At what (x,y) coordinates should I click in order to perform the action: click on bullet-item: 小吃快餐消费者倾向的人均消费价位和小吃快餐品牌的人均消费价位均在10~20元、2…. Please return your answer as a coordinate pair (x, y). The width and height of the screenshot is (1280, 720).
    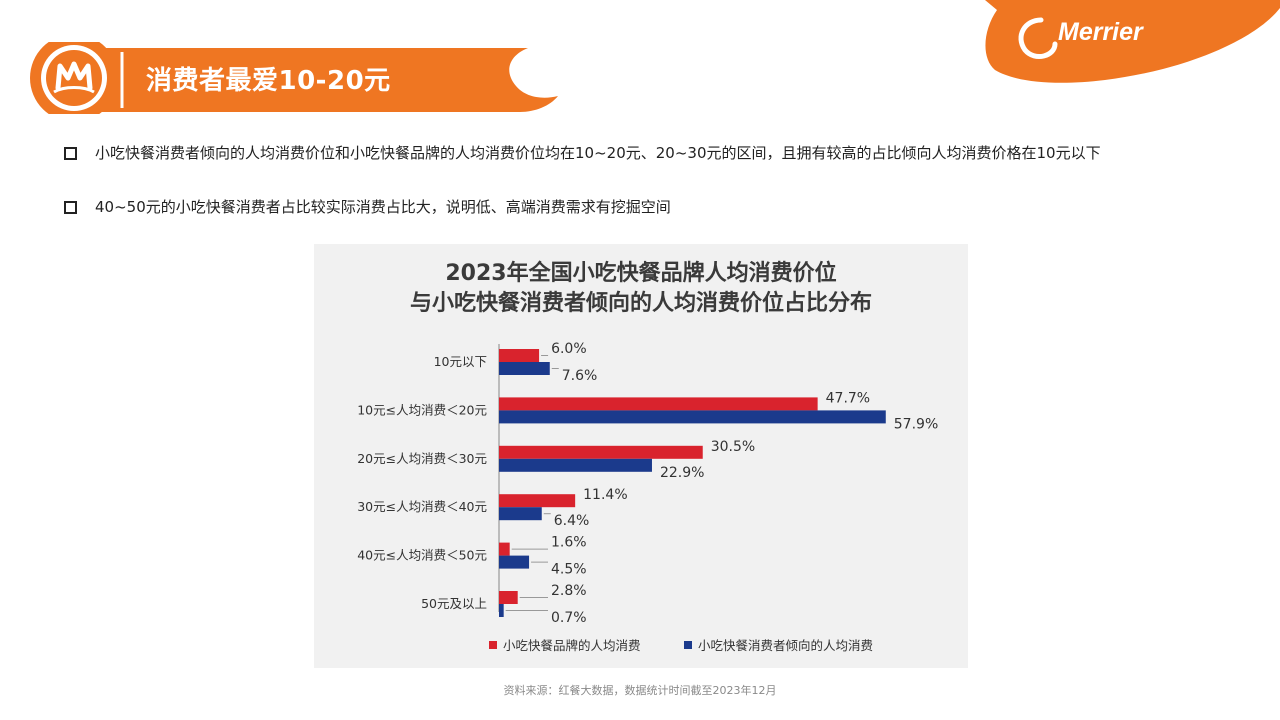
    Looking at the image, I should click on (664, 153).